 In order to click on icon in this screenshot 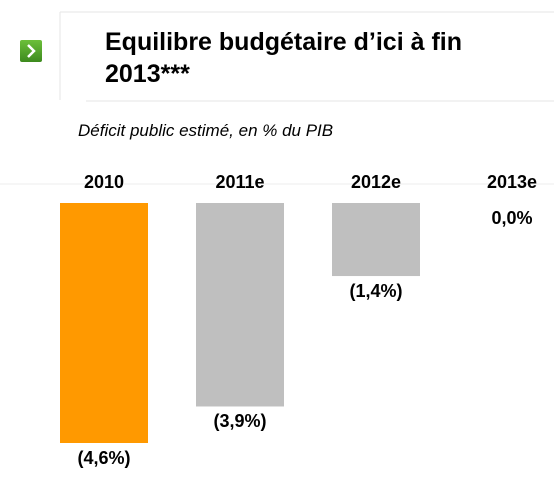, I will do `click(31, 51)`.